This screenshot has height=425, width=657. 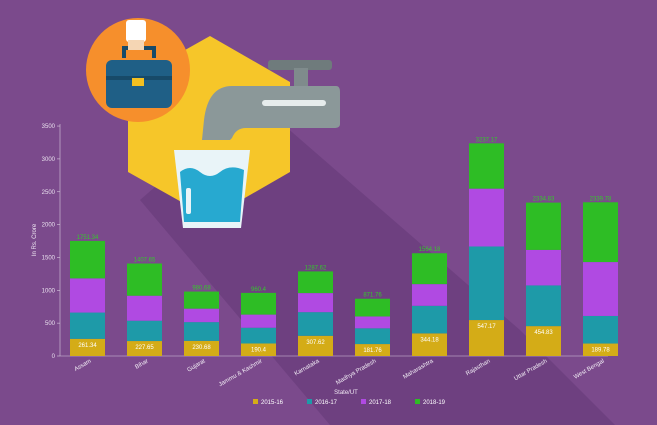 I want to click on bar-value-label: 261.34, so click(x=87, y=346).